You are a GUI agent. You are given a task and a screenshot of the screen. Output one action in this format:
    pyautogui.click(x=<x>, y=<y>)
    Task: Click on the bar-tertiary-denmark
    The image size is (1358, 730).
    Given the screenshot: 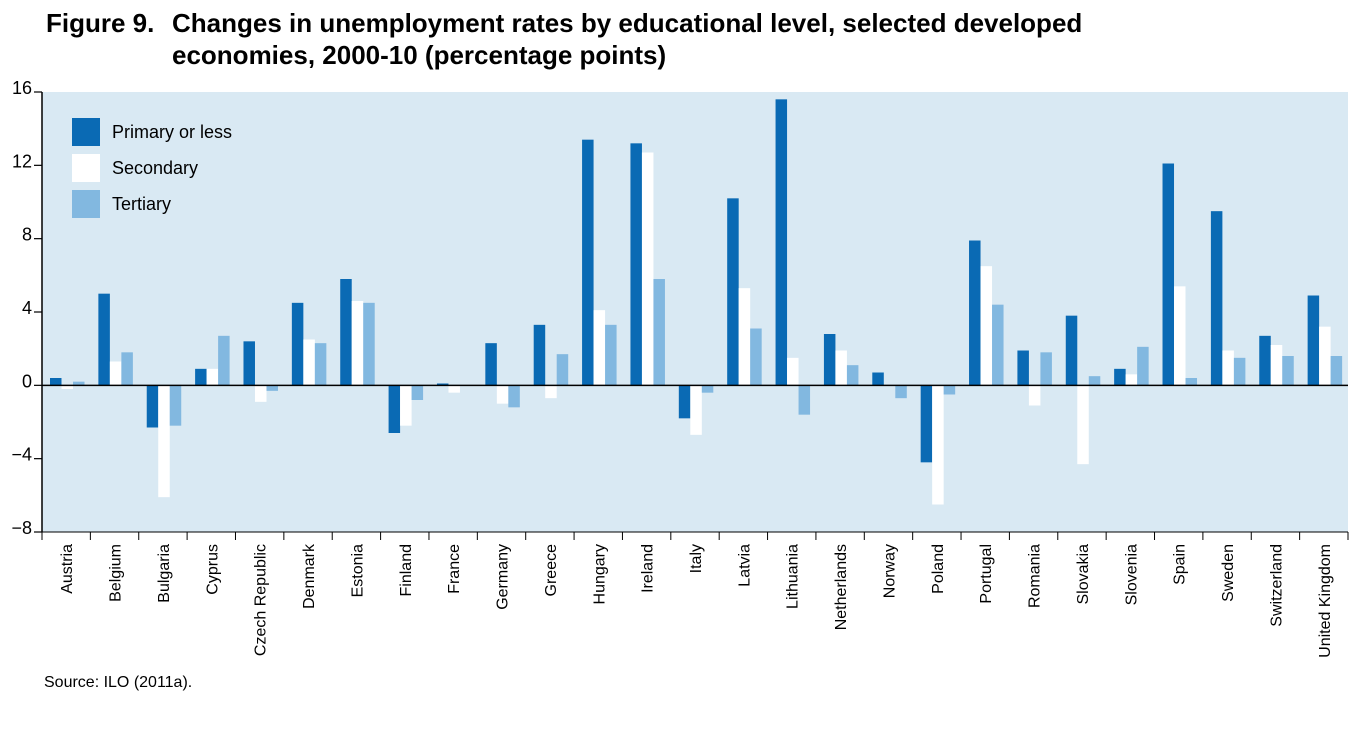 What is the action you would take?
    pyautogui.click(x=320, y=364)
    